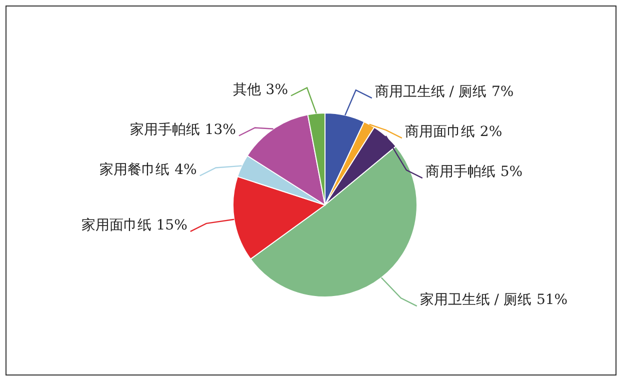  What do you see at coordinates (511, 172) in the screenshot?
I see `data-label: 5%` at bounding box center [511, 172].